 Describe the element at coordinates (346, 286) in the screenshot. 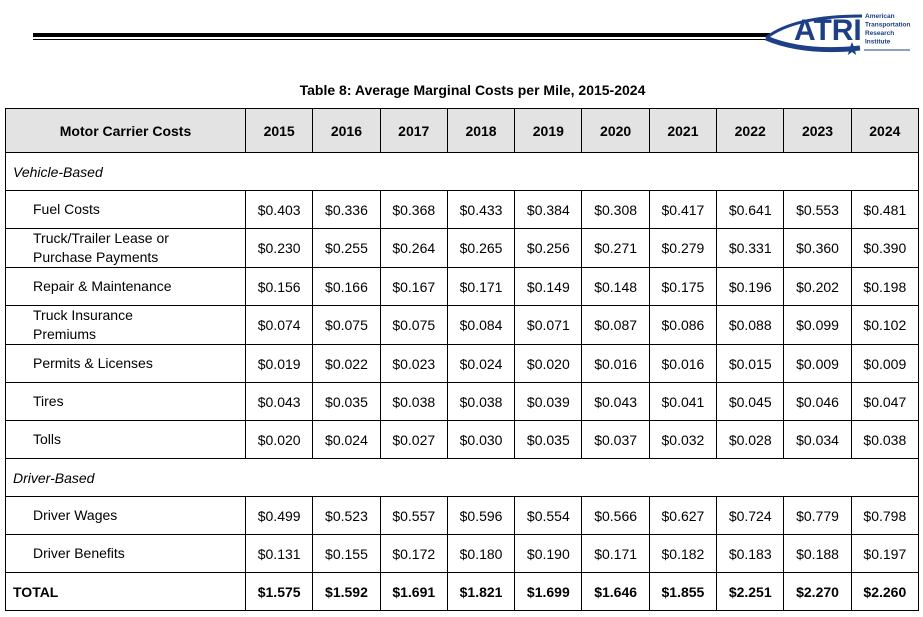

I see `cost-cell: $0.166` at that location.